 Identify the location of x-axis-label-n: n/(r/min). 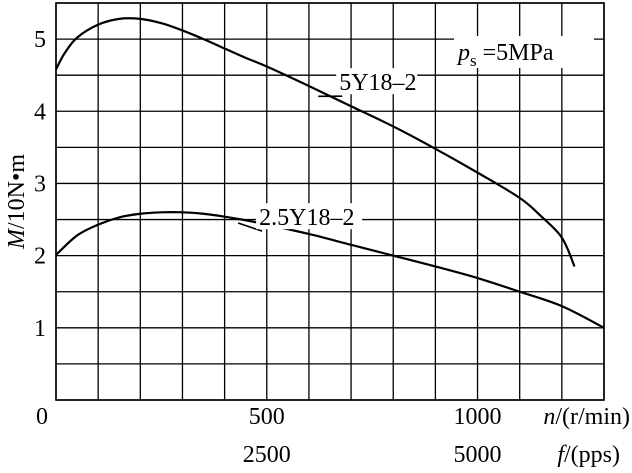
(586, 417).